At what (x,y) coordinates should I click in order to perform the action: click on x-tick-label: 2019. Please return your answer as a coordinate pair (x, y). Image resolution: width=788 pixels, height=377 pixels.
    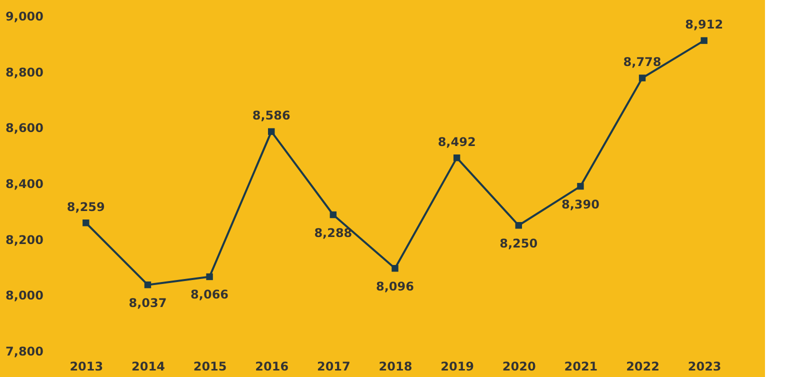
    Looking at the image, I should click on (457, 367).